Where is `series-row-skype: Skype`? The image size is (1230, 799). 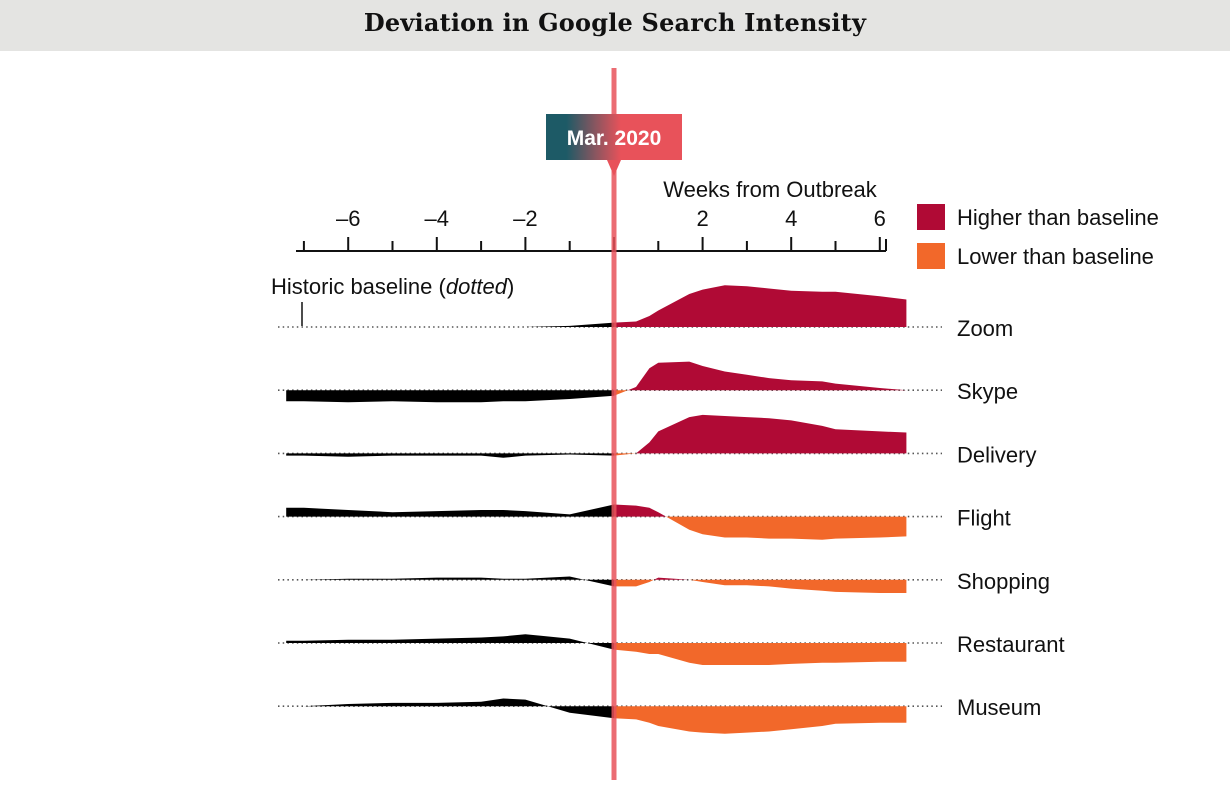 series-row-skype: Skype is located at coordinates (648, 382).